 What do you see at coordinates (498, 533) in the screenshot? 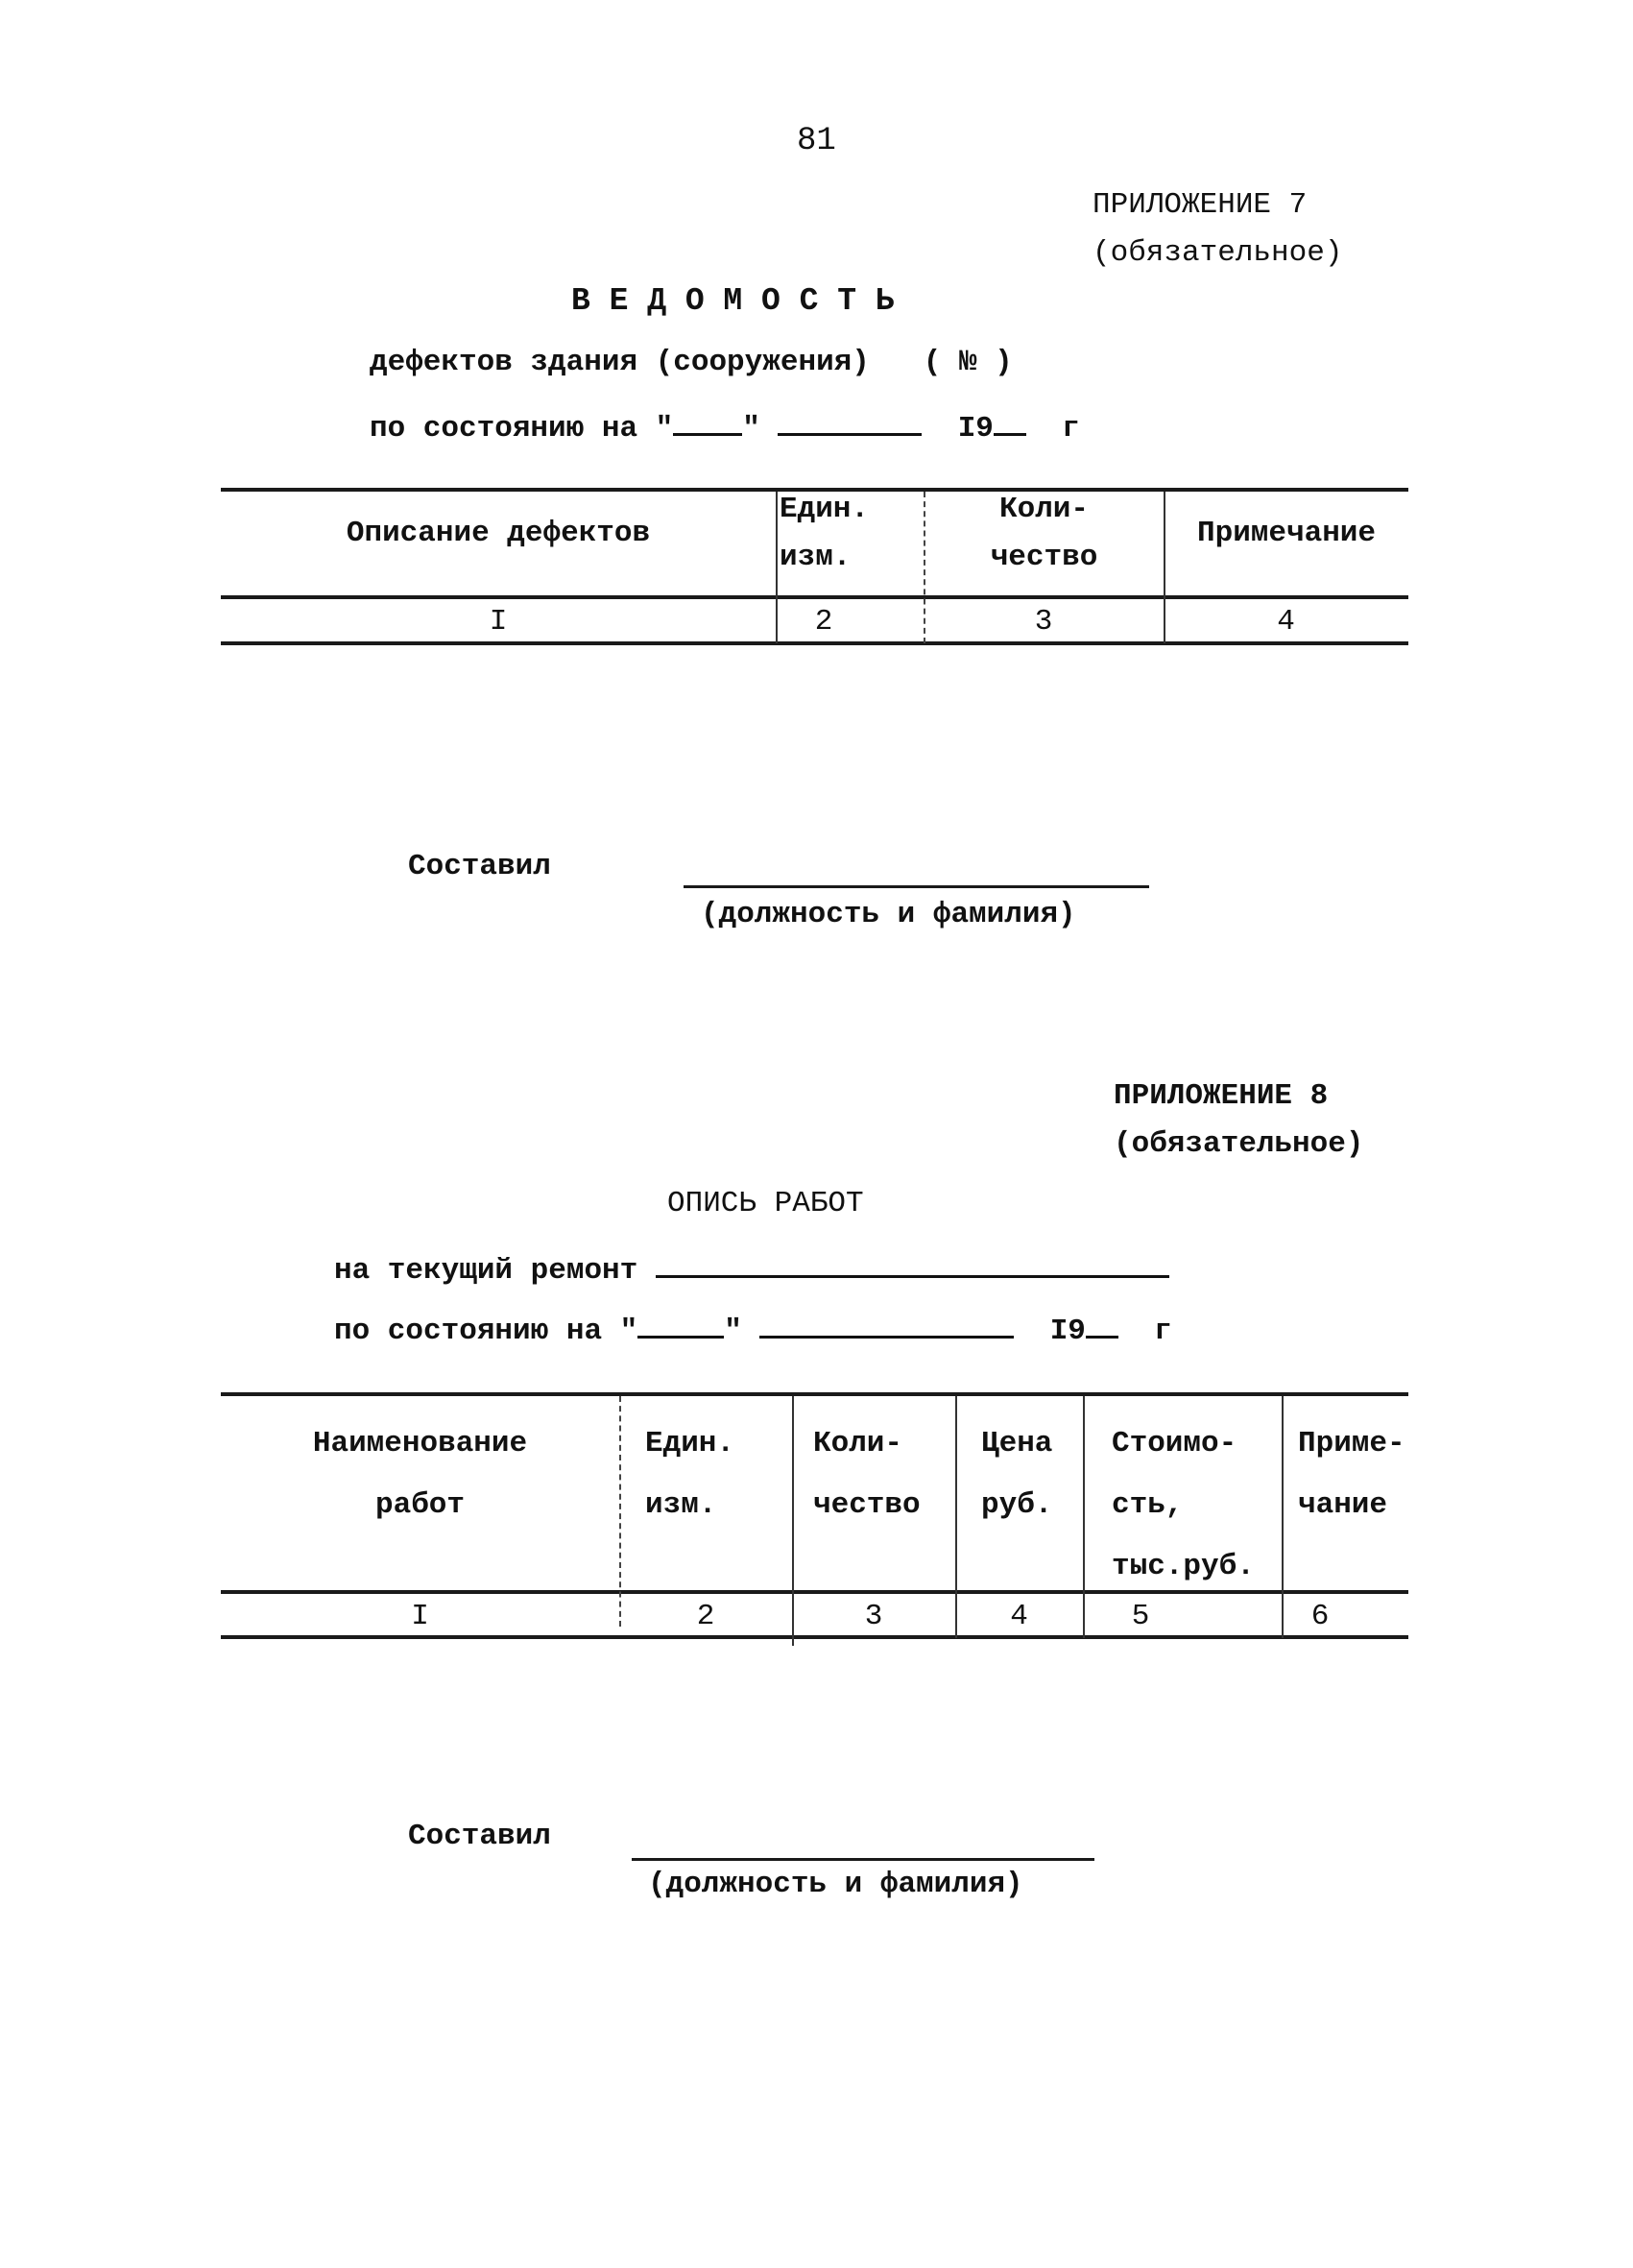
I see `header-description: Описание дефектов` at bounding box center [498, 533].